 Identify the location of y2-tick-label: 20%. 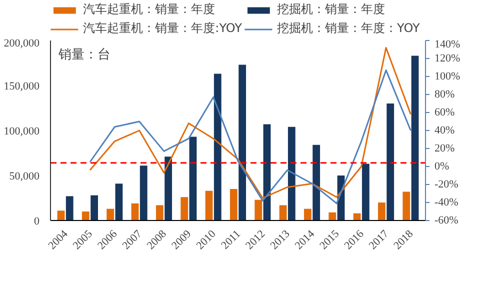
(444, 148).